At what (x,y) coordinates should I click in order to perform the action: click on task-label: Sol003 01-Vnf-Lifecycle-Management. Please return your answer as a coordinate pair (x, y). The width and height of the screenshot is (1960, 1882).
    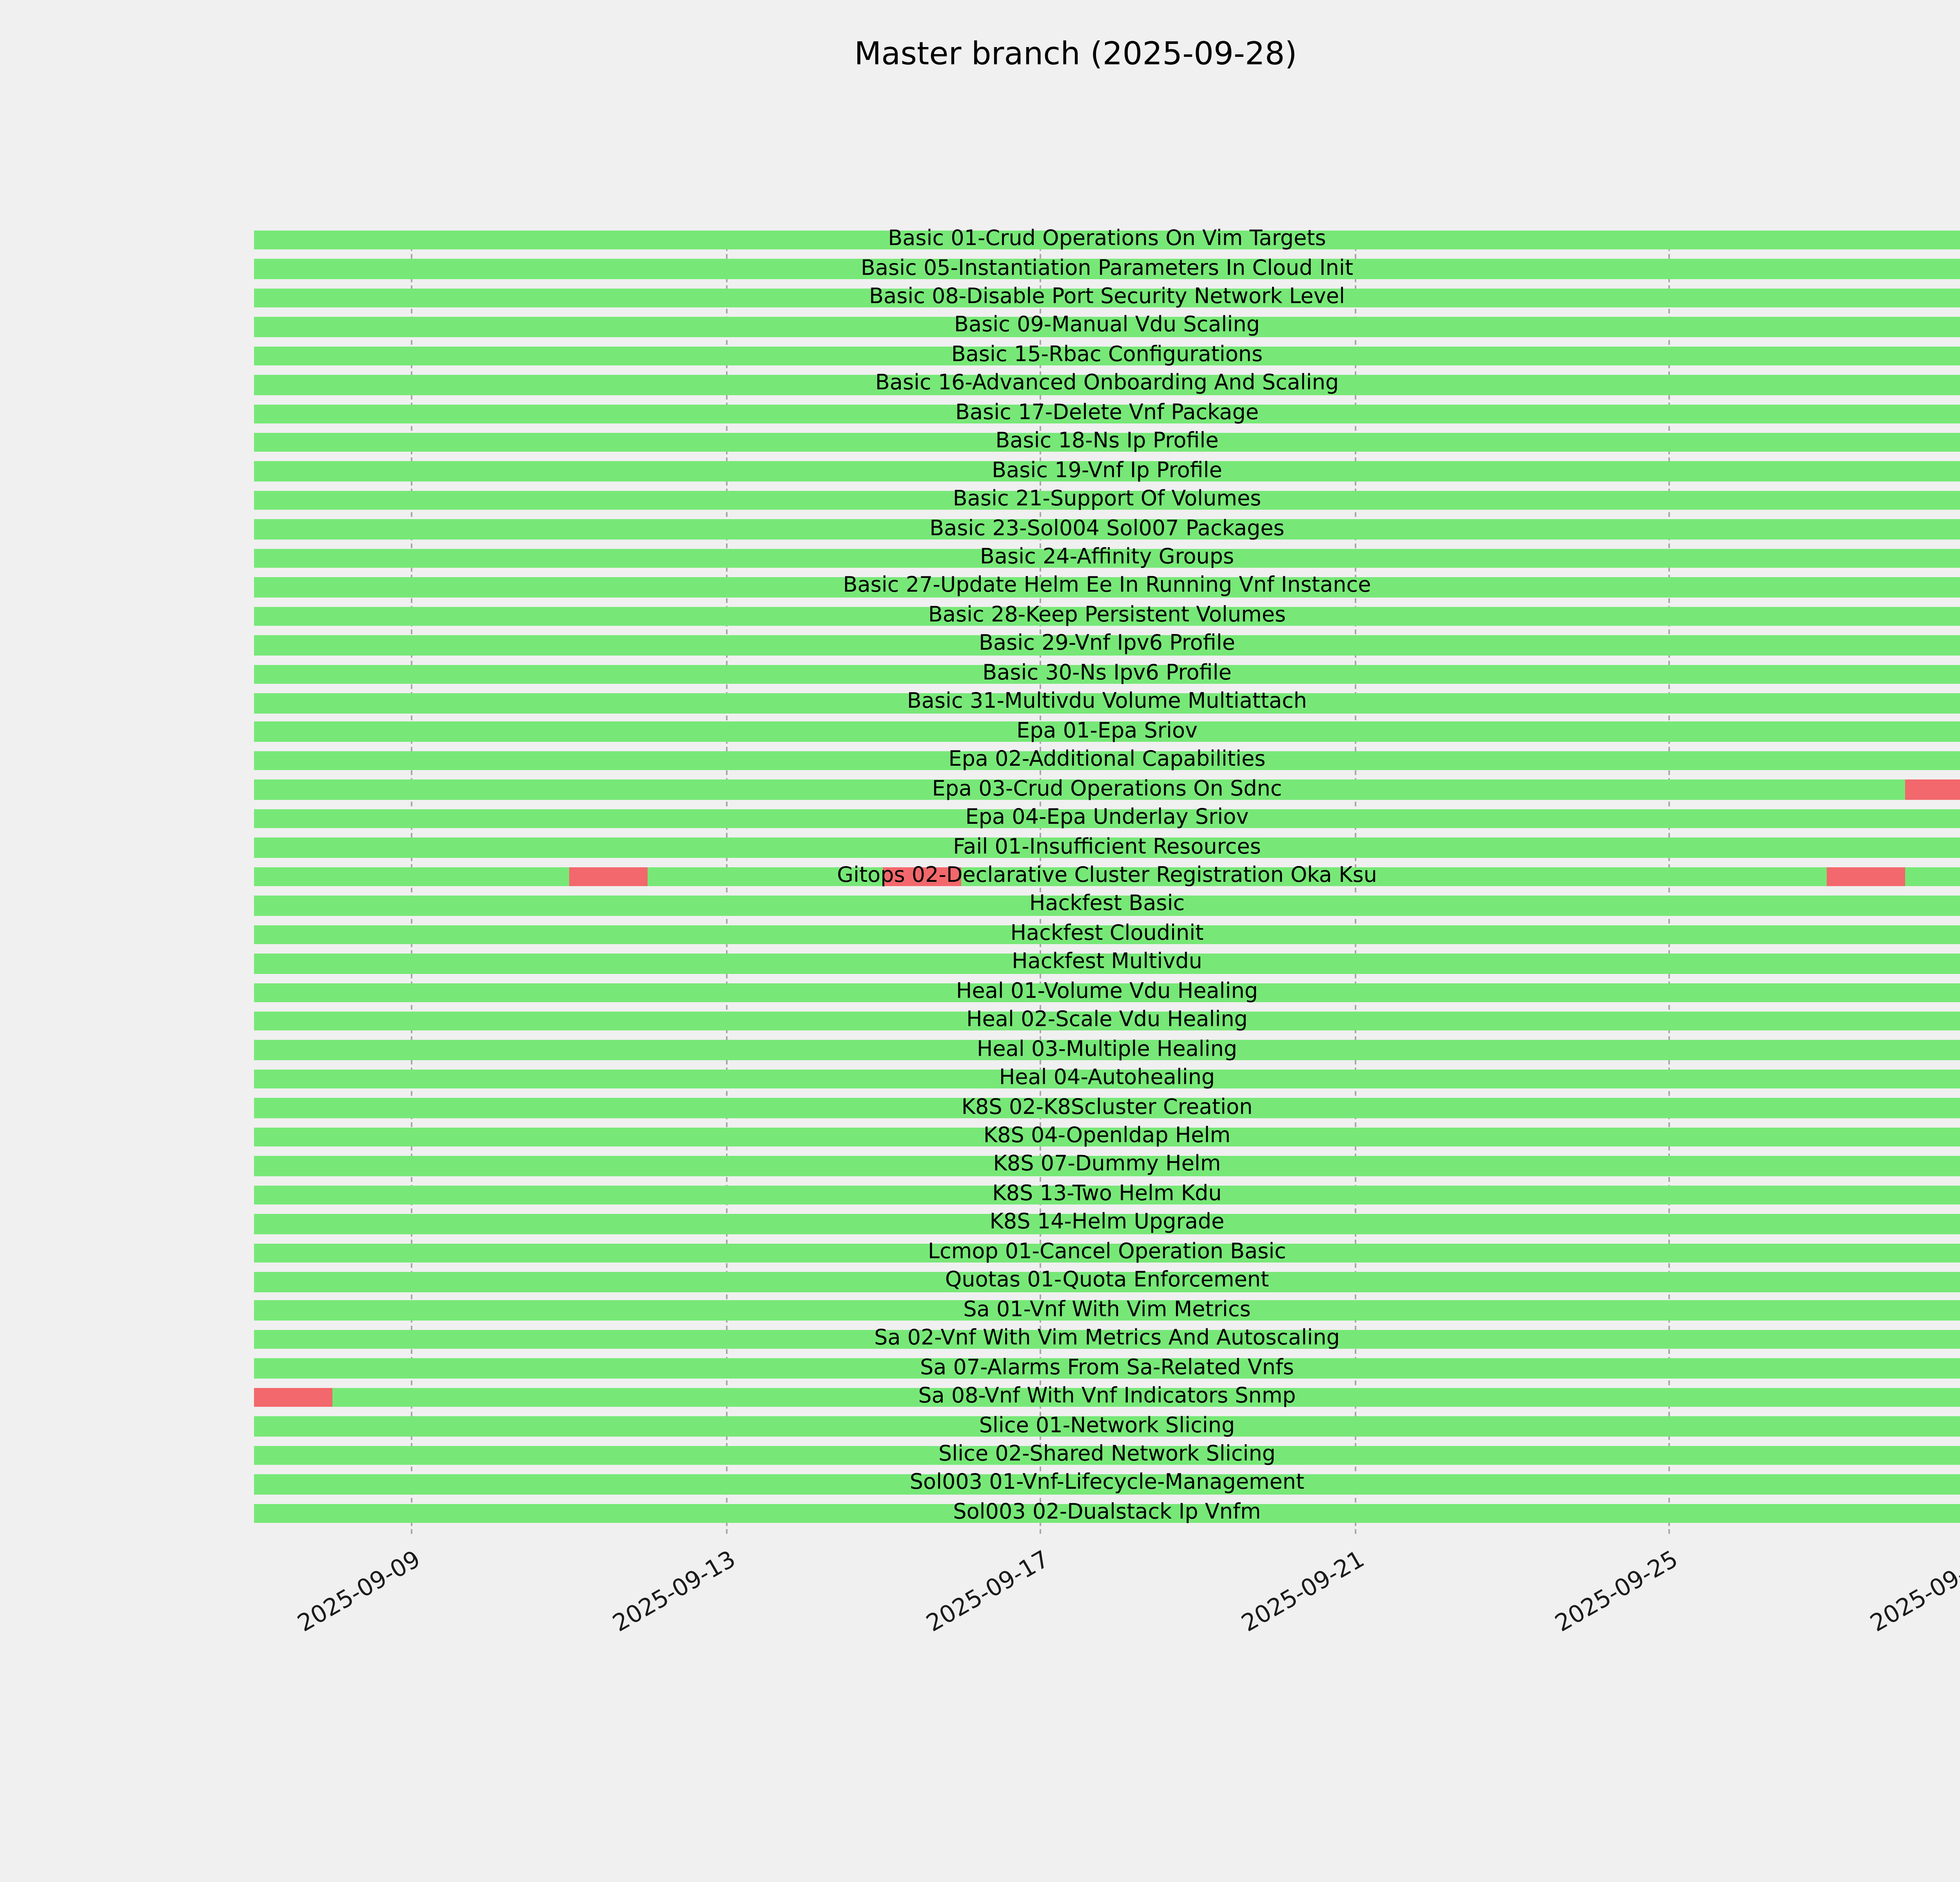
    Looking at the image, I should click on (1107, 1483).